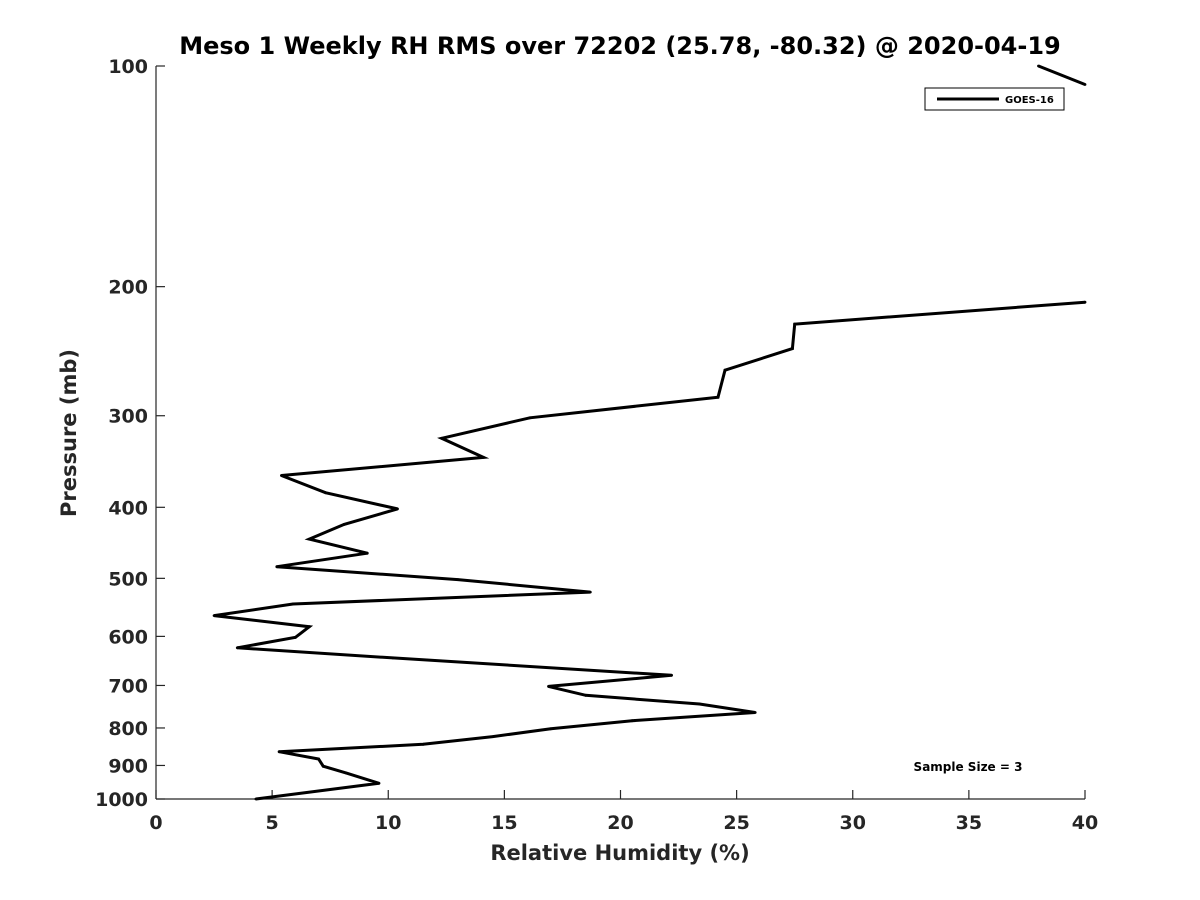  I want to click on y-tick-label: 600, so click(128, 637).